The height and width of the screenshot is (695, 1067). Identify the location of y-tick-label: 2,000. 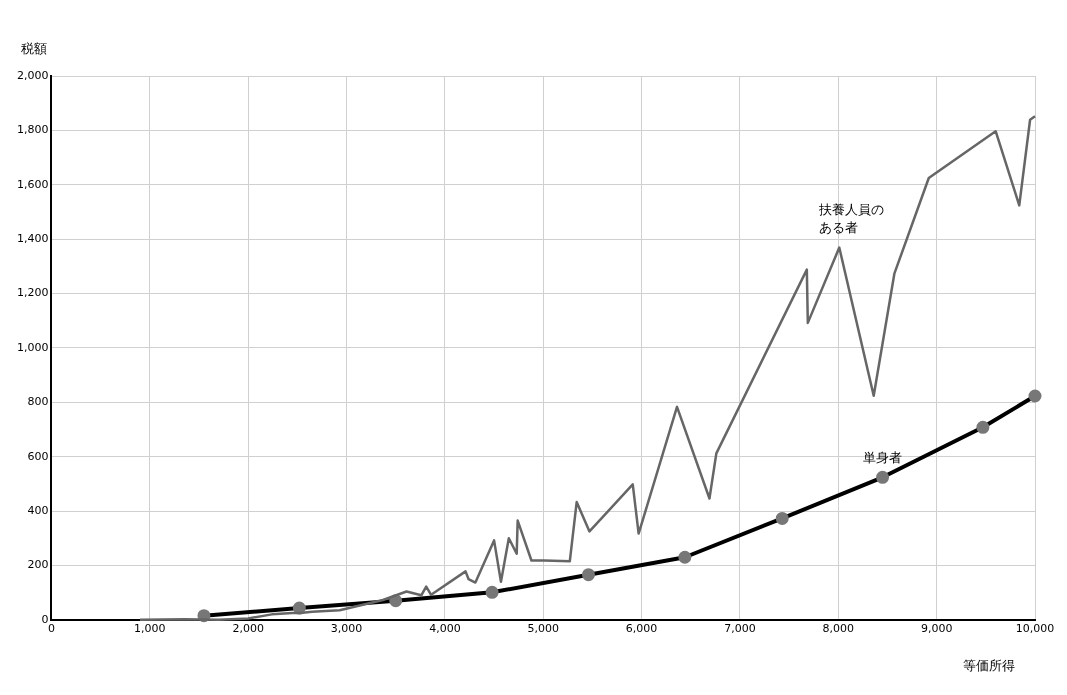
(32, 75).